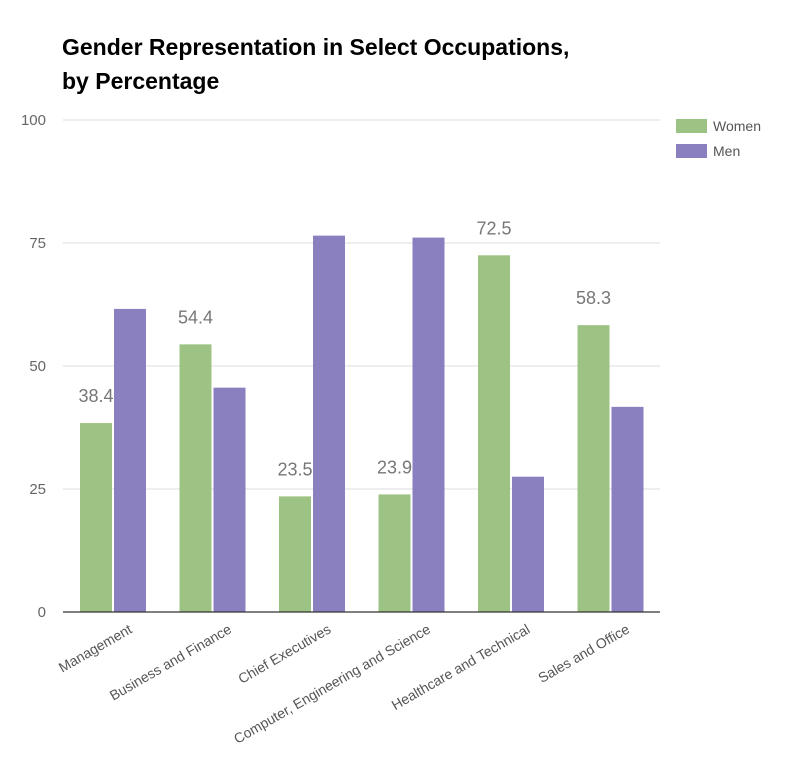 Image resolution: width=800 pixels, height=765 pixels. Describe the element at coordinates (284, 654) in the screenshot. I see `x-category-label: Chief Executives` at that location.